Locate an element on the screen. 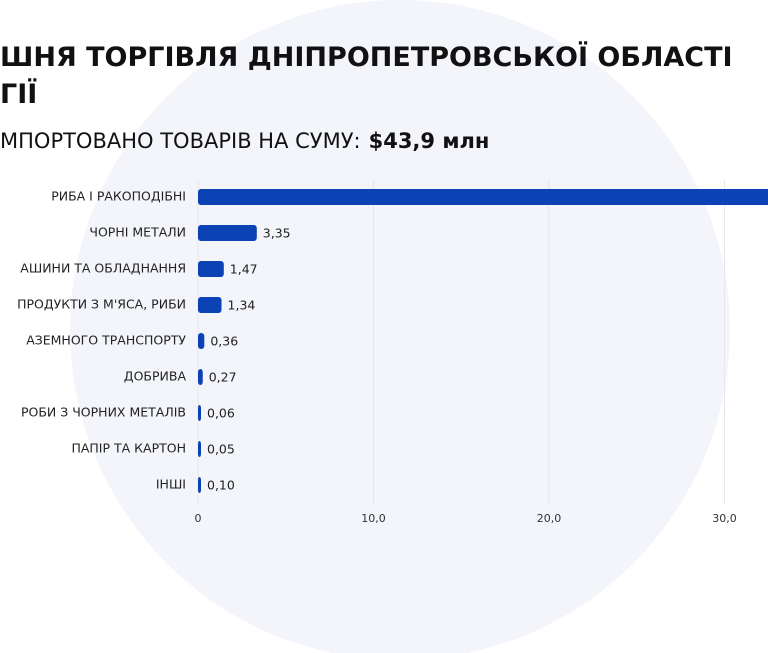 The width and height of the screenshot is (768, 653). category-label: ПАПІР ТА КАРТОН is located at coordinates (128, 448).